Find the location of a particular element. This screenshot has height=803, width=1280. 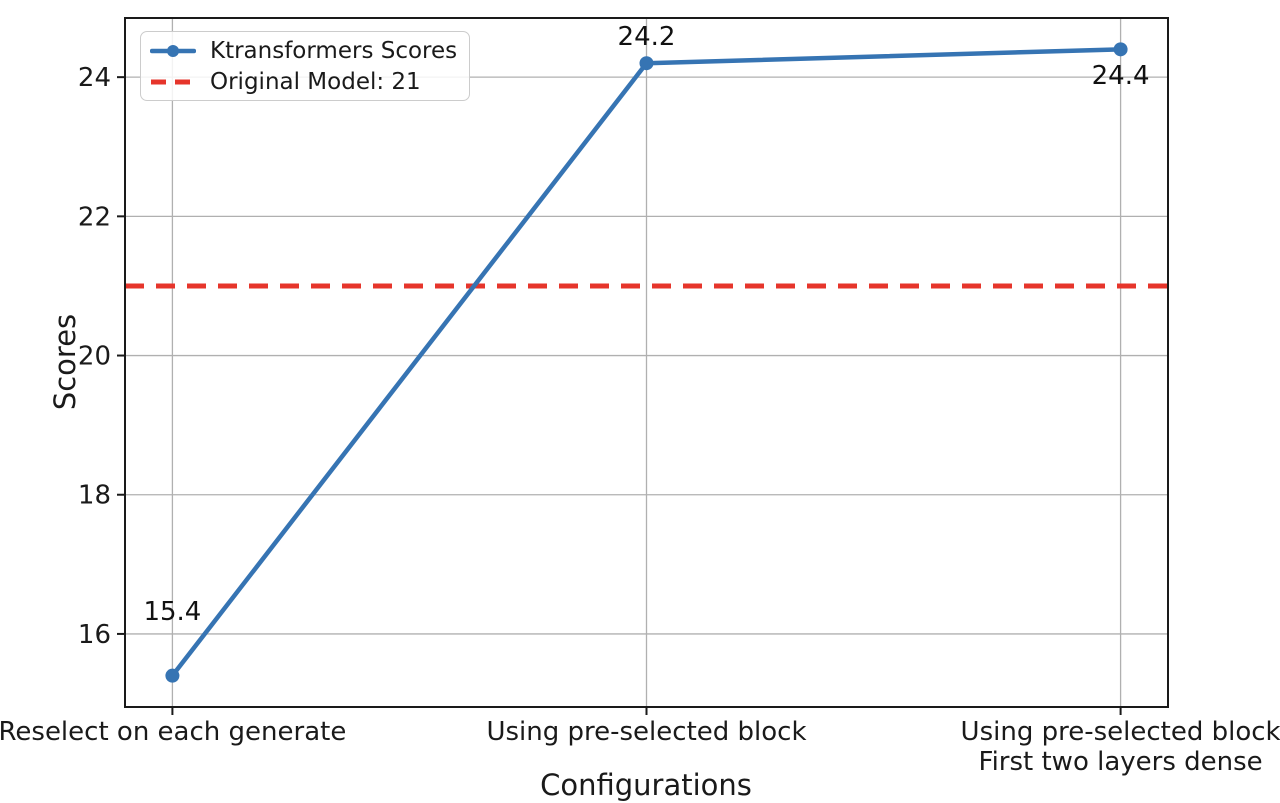

y-tick-label: 16 is located at coordinates (94, 635).